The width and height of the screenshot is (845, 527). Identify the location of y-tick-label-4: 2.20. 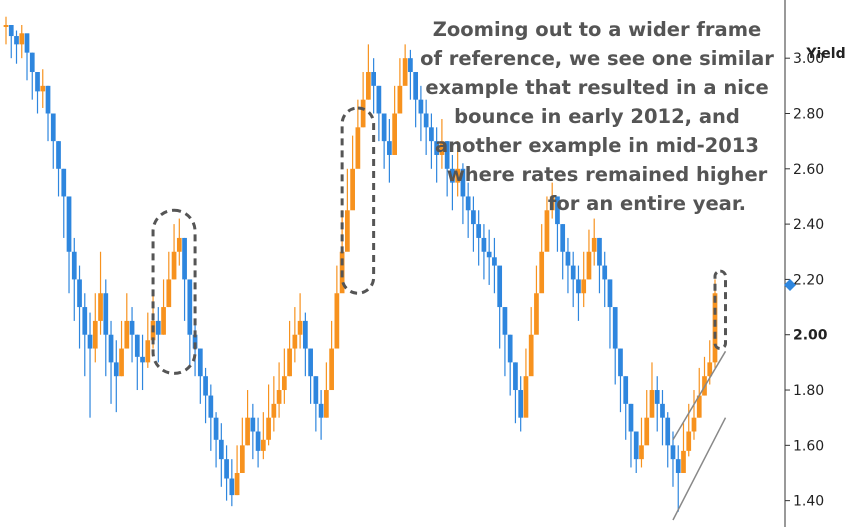
(808, 280).